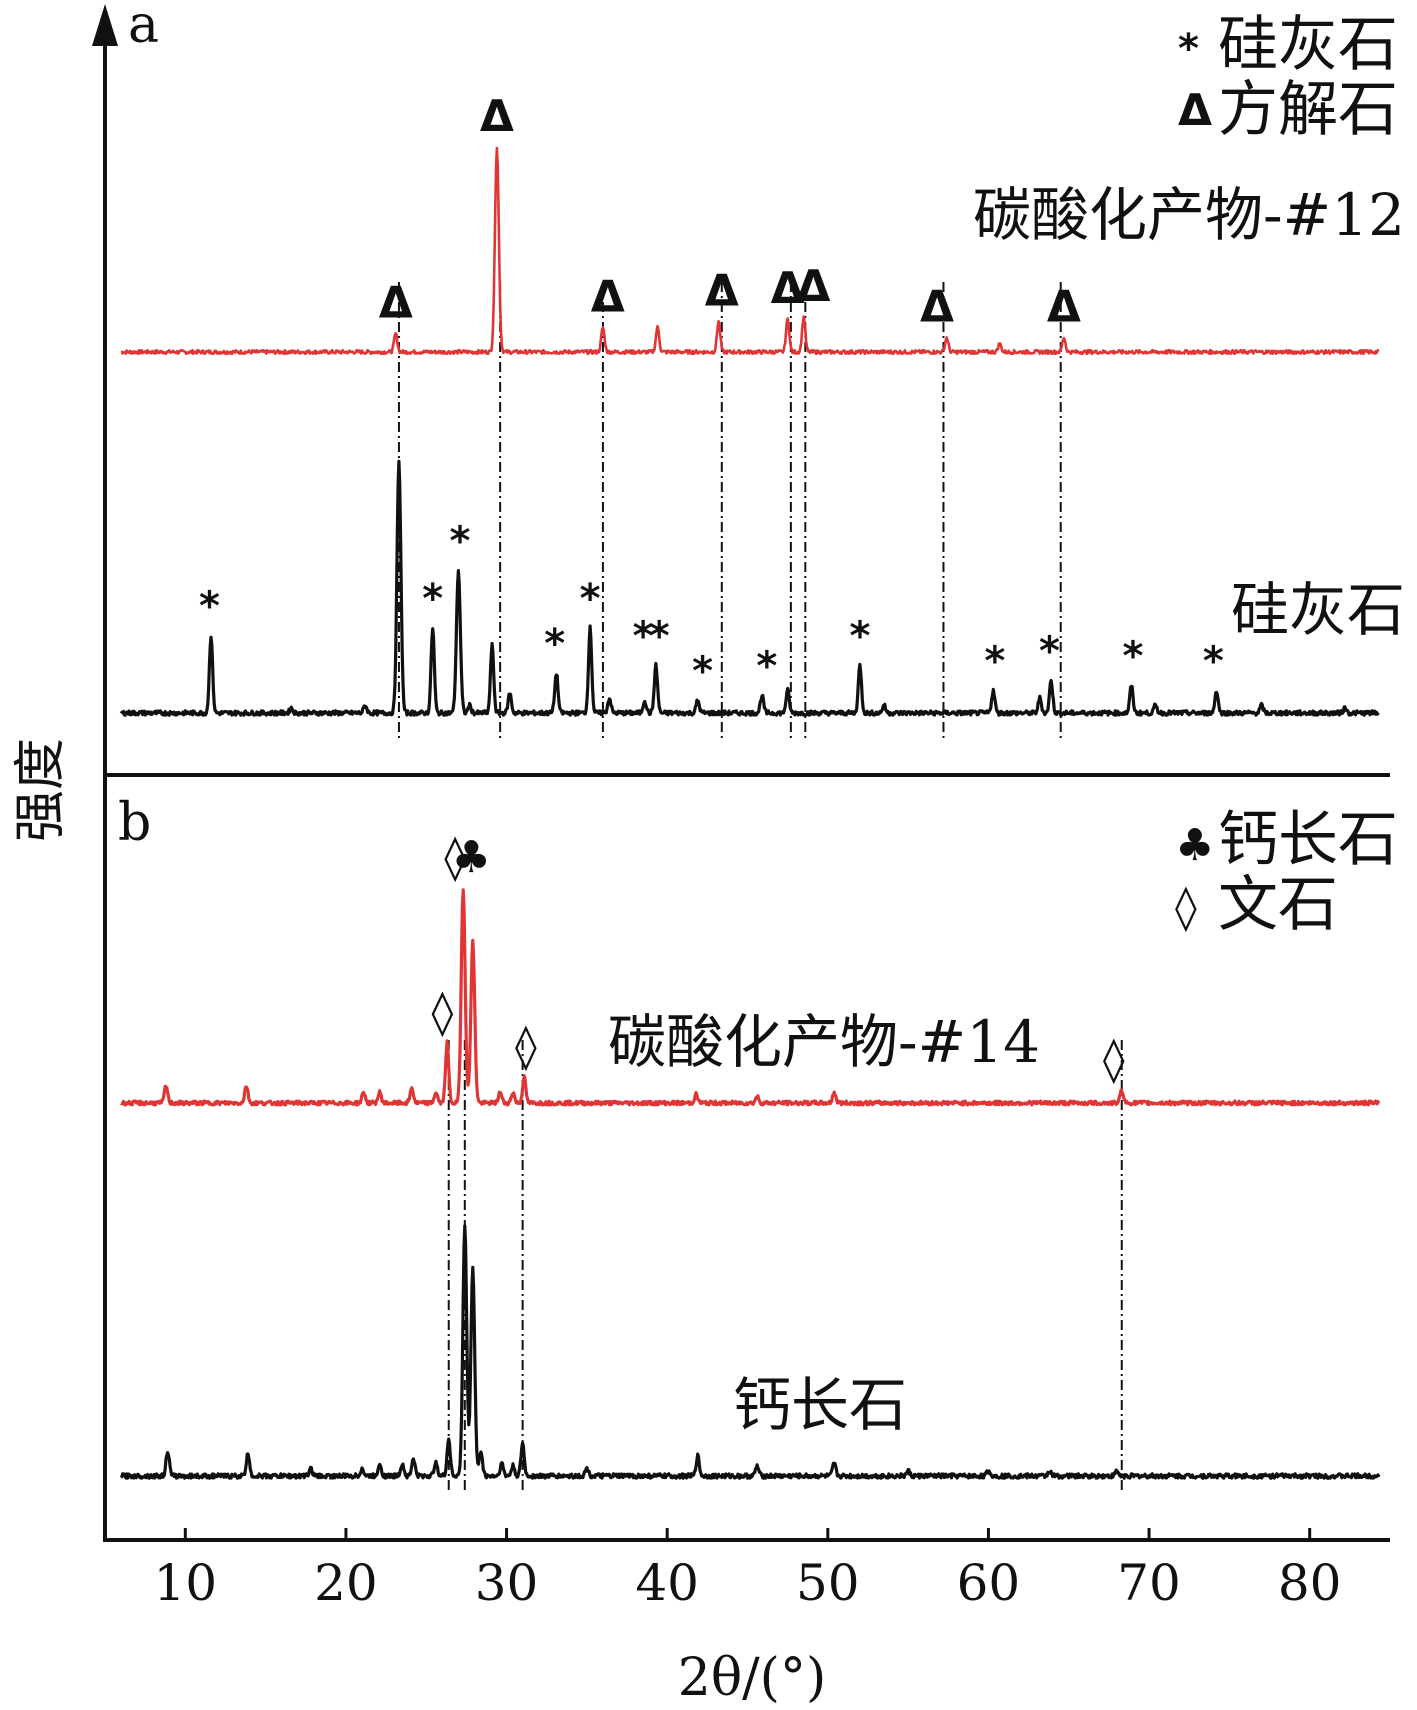 The image size is (1417, 1710). Describe the element at coordinates (828, 1583) in the screenshot. I see `x-tick-label: 50` at that location.